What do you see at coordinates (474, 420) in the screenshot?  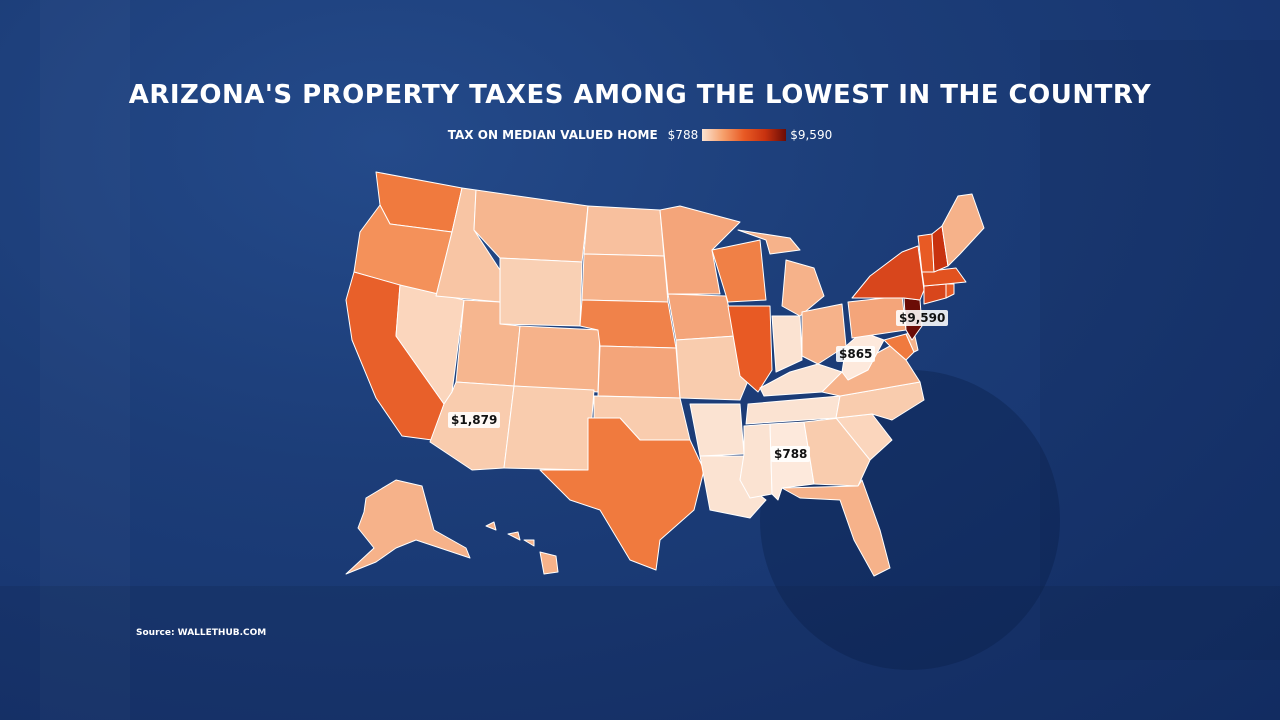 I see `callout-arizona: $1,879` at bounding box center [474, 420].